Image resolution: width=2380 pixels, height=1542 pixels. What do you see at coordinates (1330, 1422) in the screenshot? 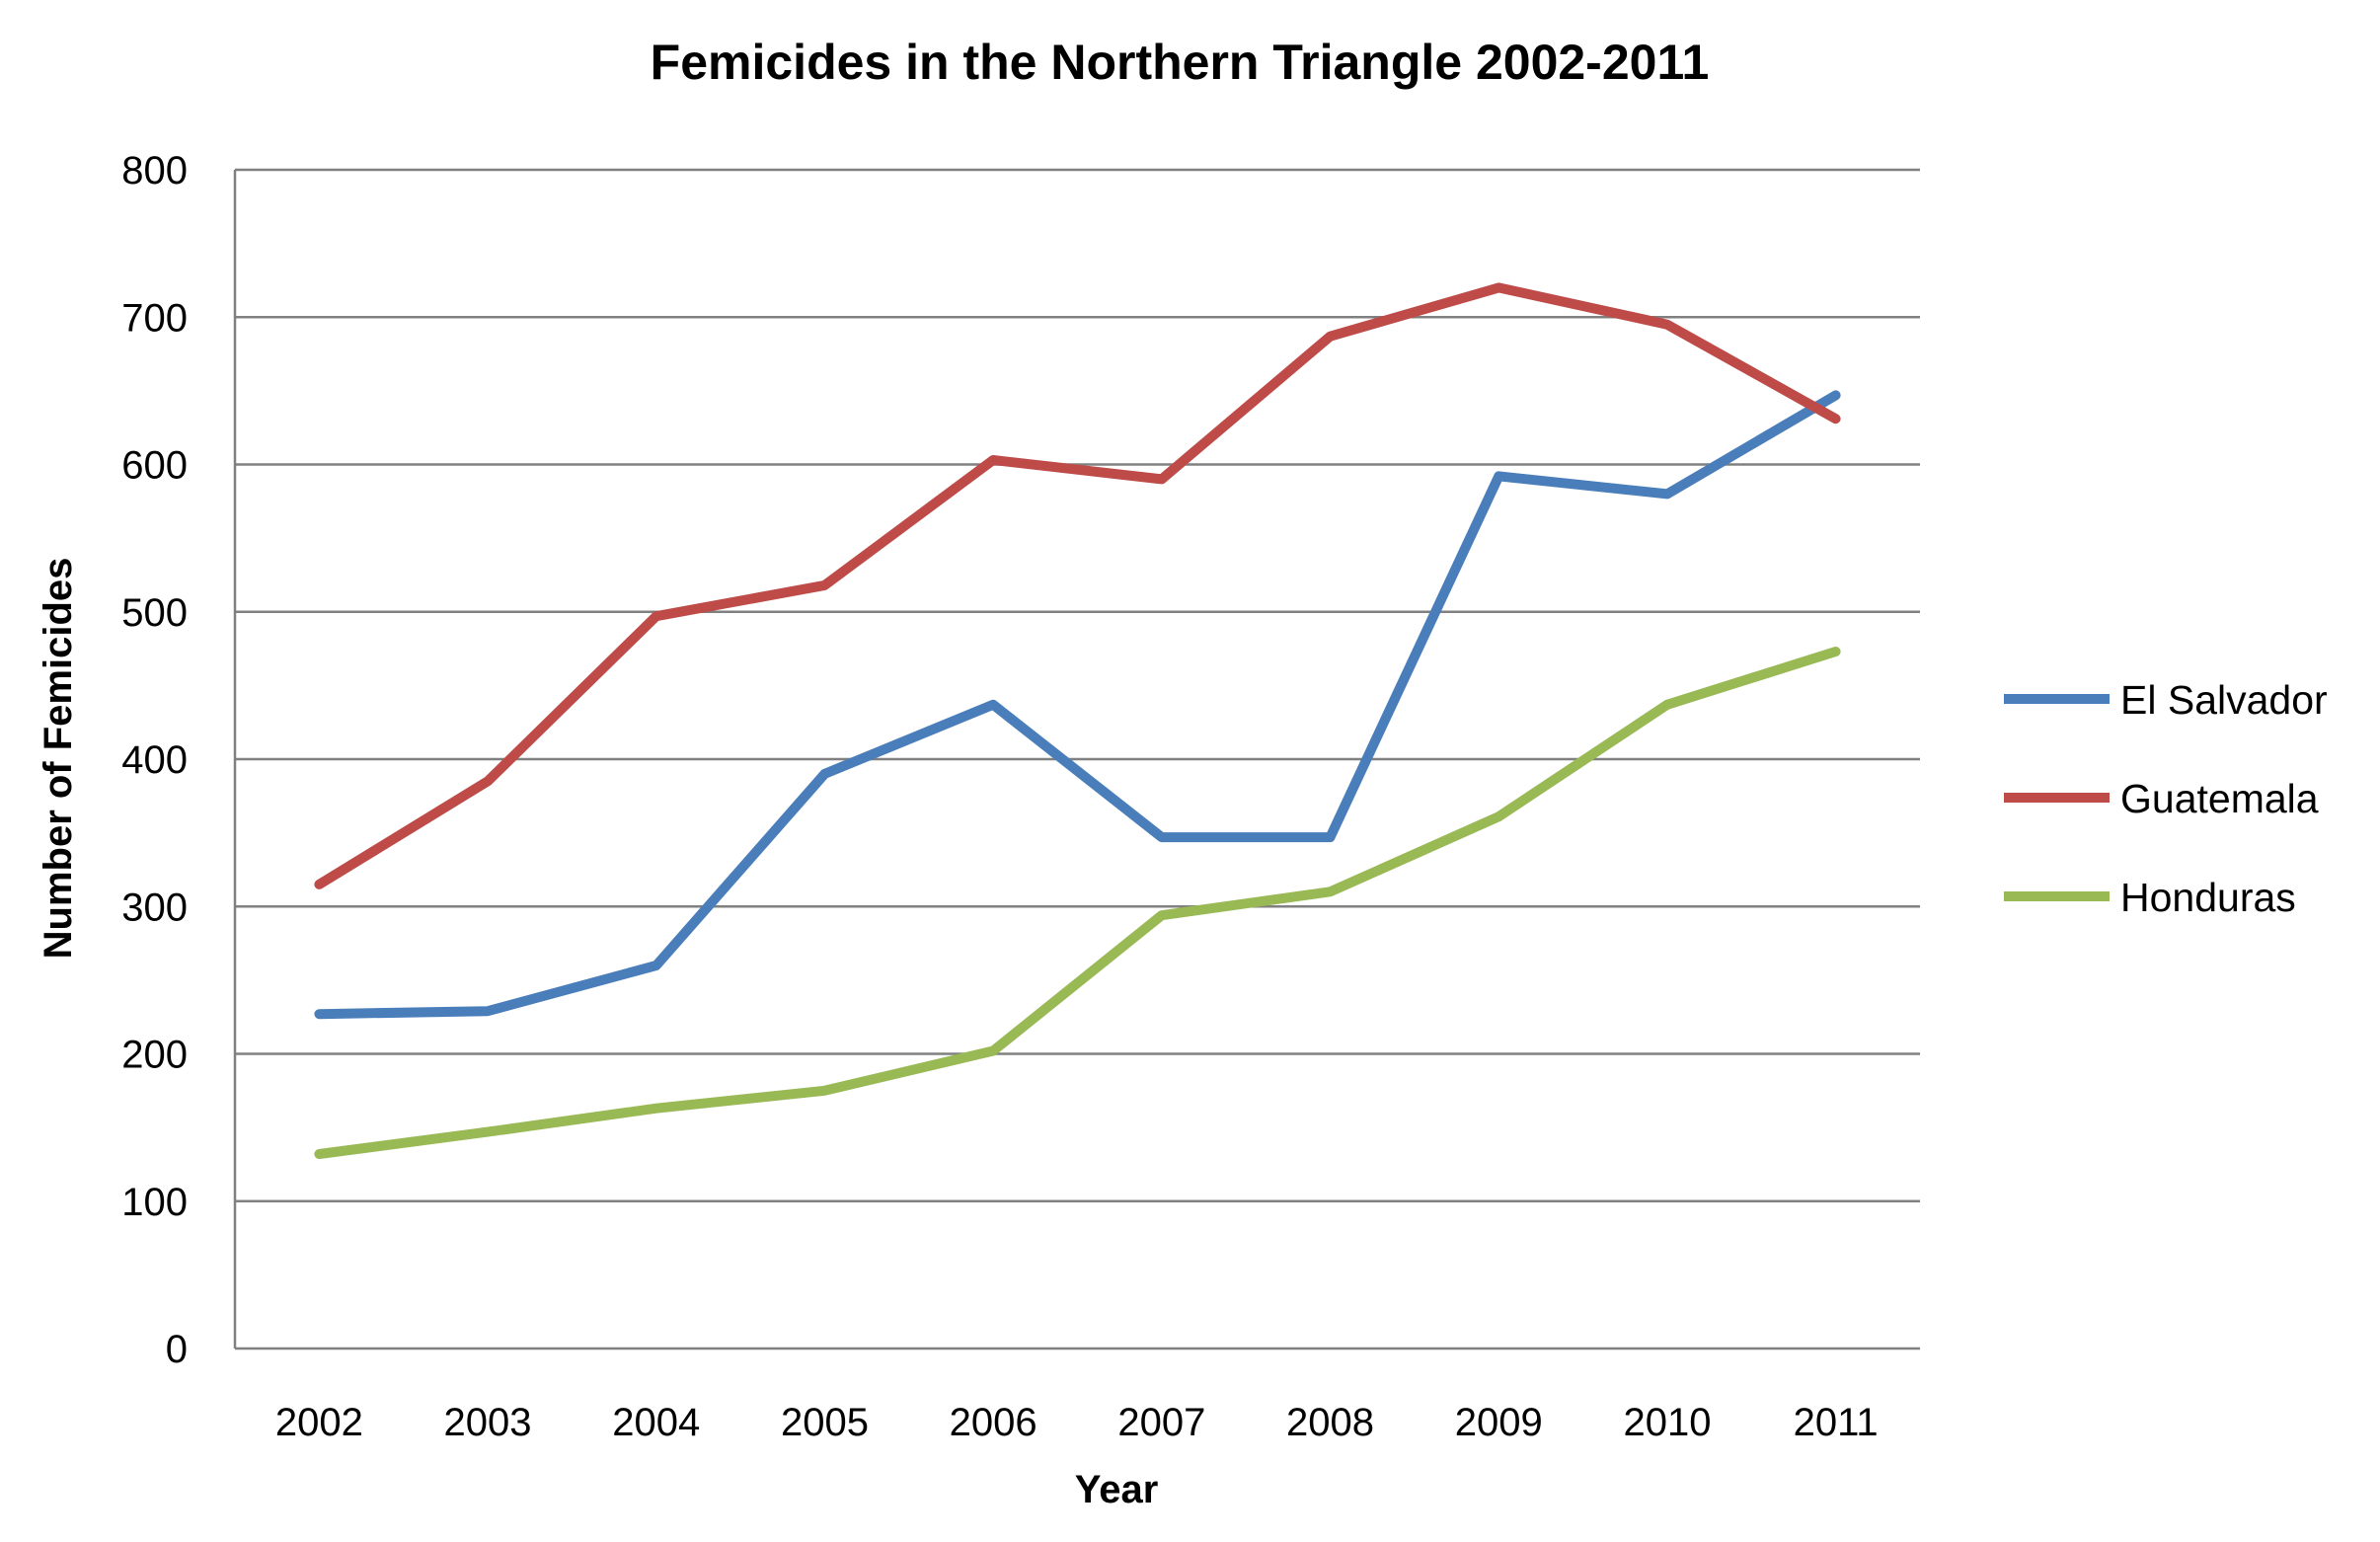
I see `x-tick-label-2008: 2008` at bounding box center [1330, 1422].